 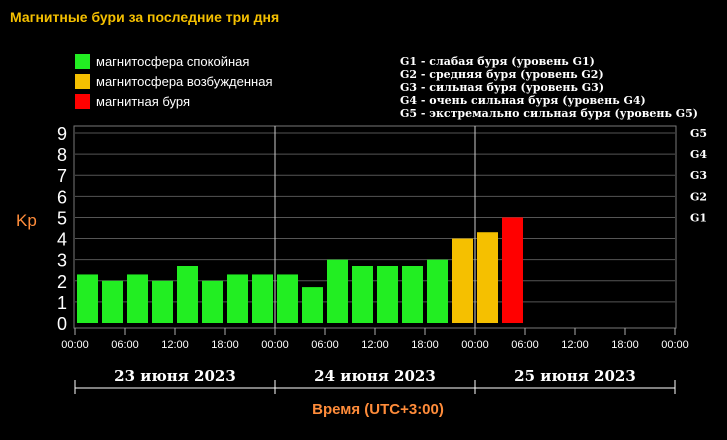 What do you see at coordinates (375, 376) in the screenshot?
I see `day-label: 24 июня 2023` at bounding box center [375, 376].